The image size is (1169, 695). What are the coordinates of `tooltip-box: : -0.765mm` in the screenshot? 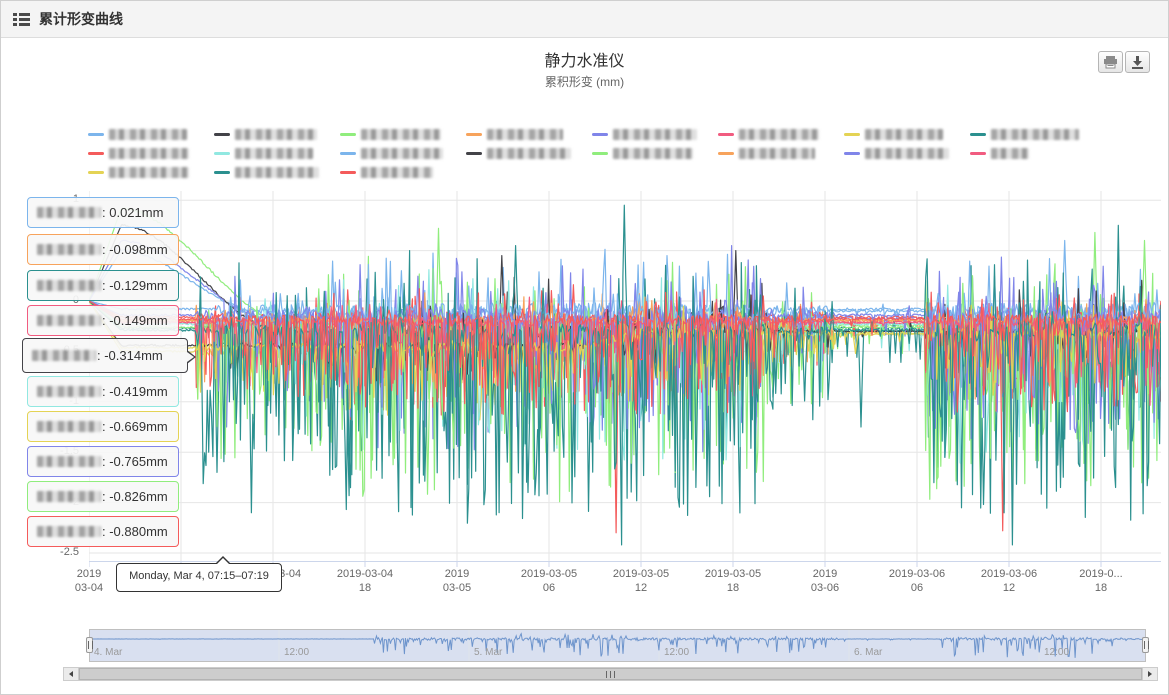 It's located at (103, 461).